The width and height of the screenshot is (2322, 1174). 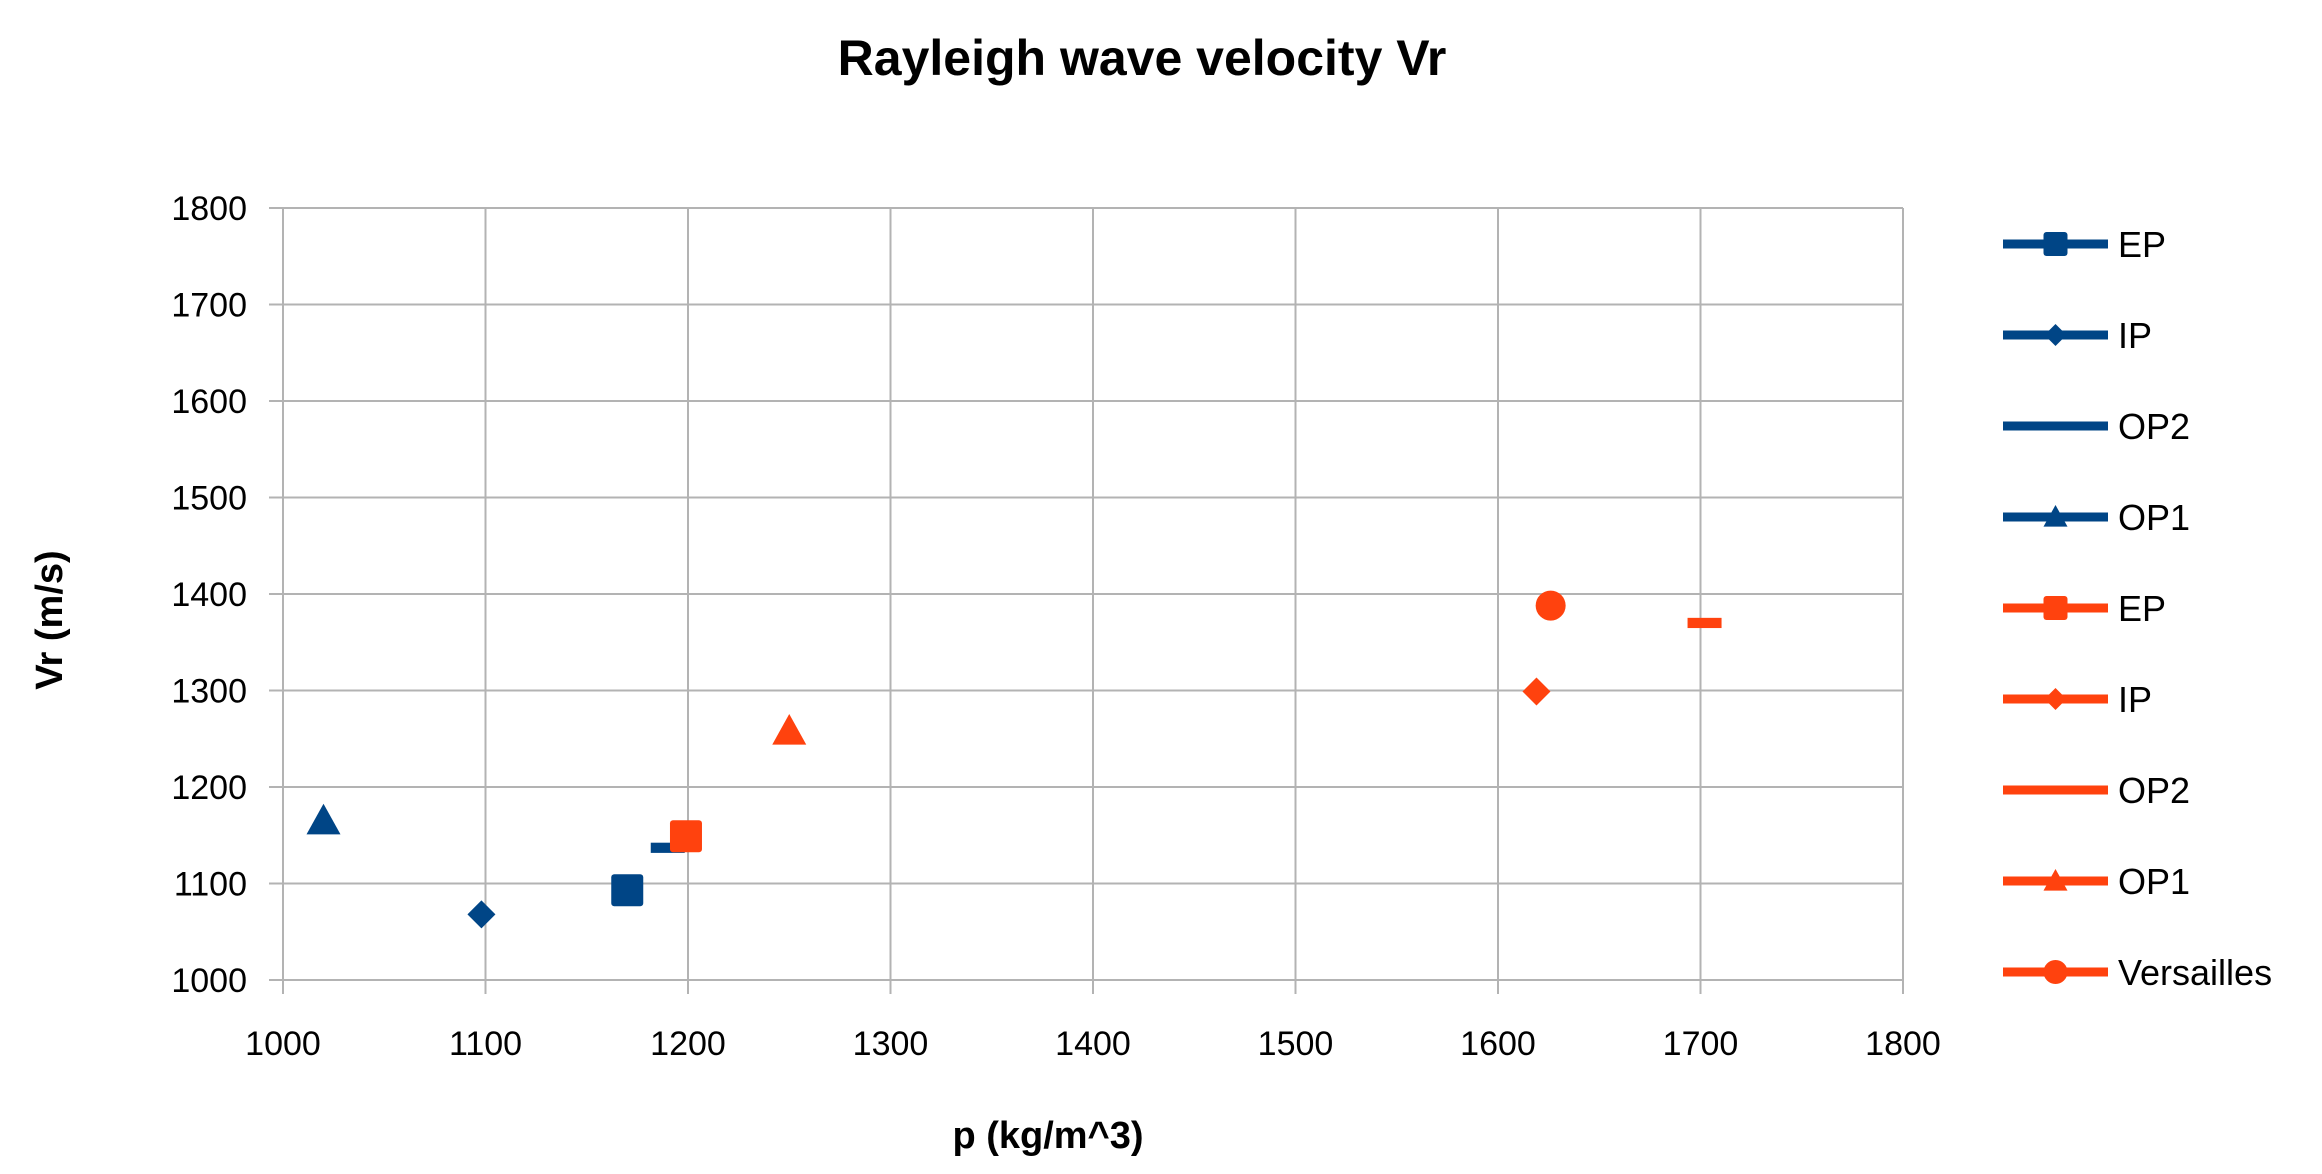 I want to click on y-tick-label: 1100, so click(x=210, y=885).